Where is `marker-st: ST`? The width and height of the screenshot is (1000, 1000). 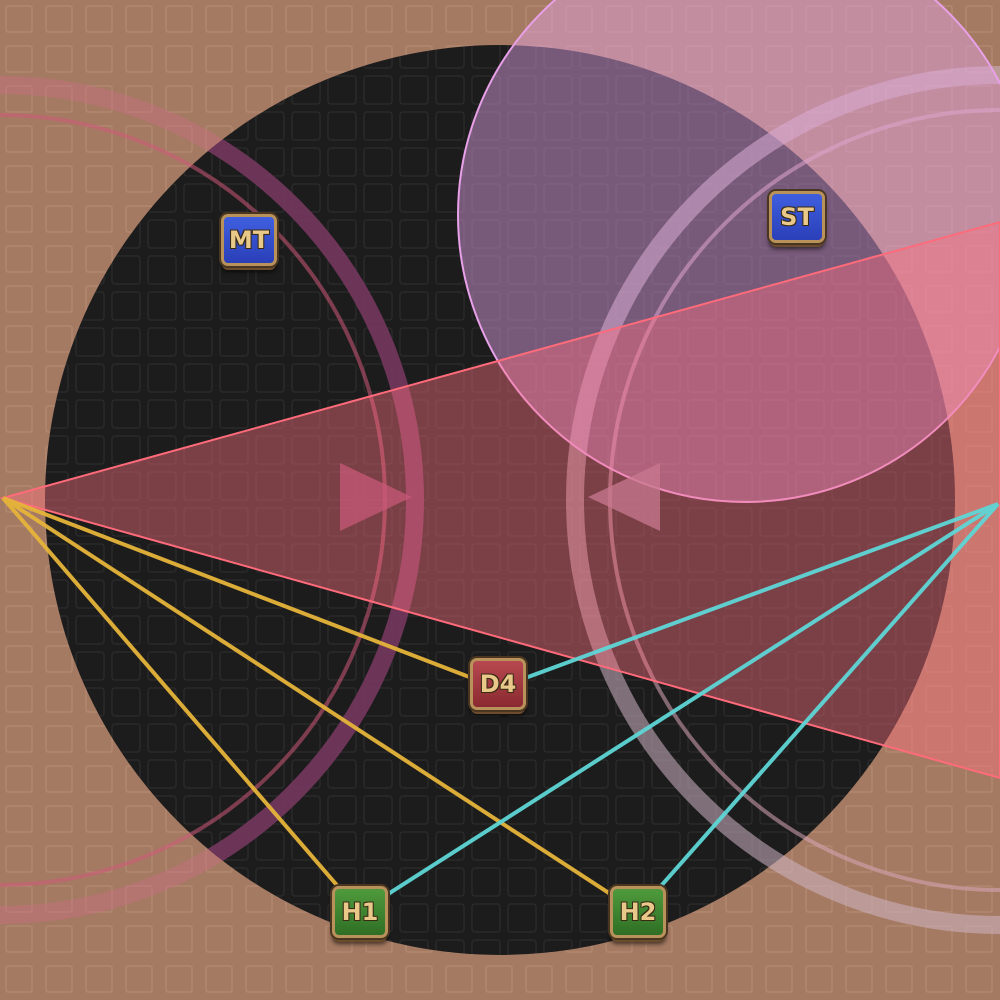 marker-st: ST is located at coordinates (797, 217).